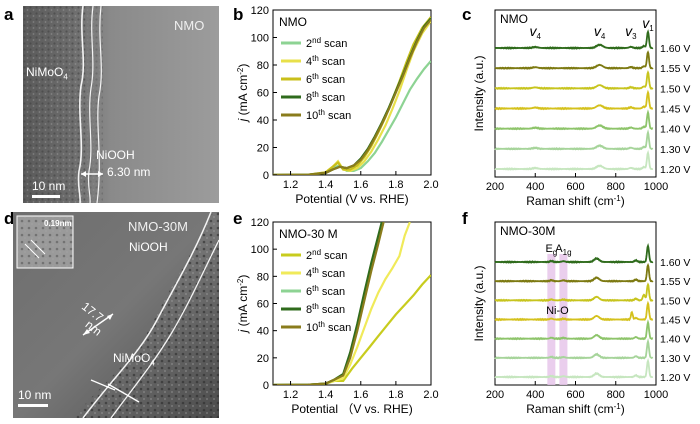  Describe the element at coordinates (260, 250) in the screenshot. I see `plot-e-ytick-label-5: 100` at that location.